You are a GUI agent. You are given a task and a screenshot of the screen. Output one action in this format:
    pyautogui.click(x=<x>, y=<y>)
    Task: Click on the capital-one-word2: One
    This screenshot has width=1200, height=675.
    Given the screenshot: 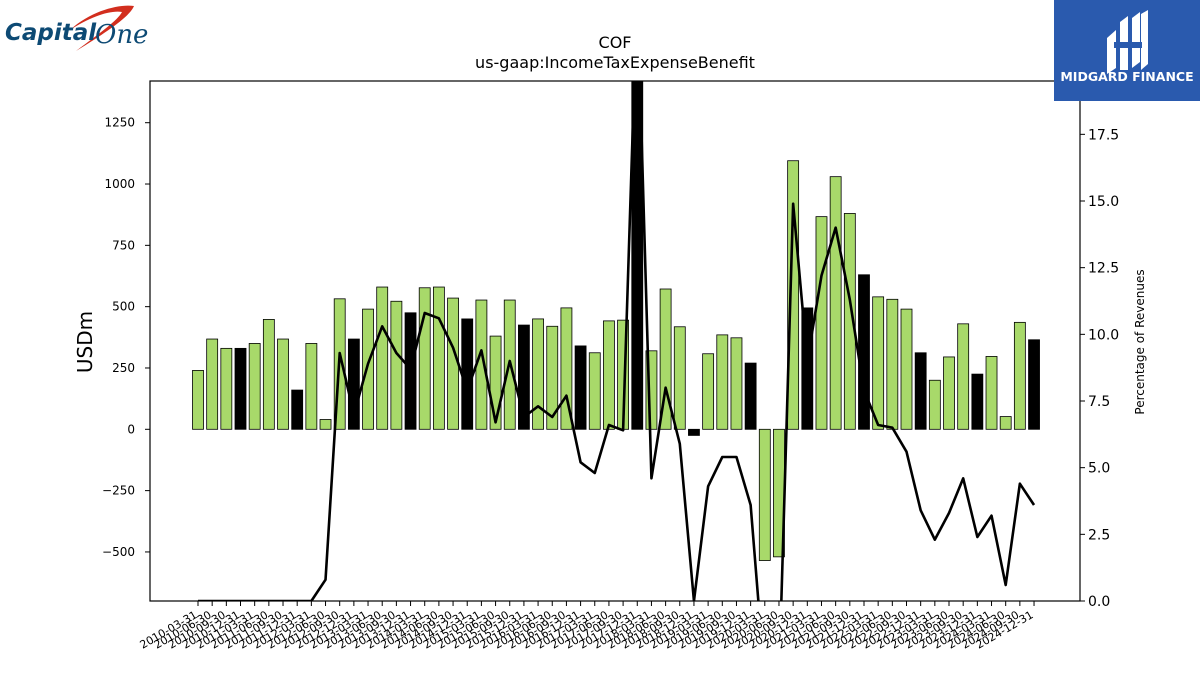 What is the action you would take?
    pyautogui.click(x=121, y=35)
    